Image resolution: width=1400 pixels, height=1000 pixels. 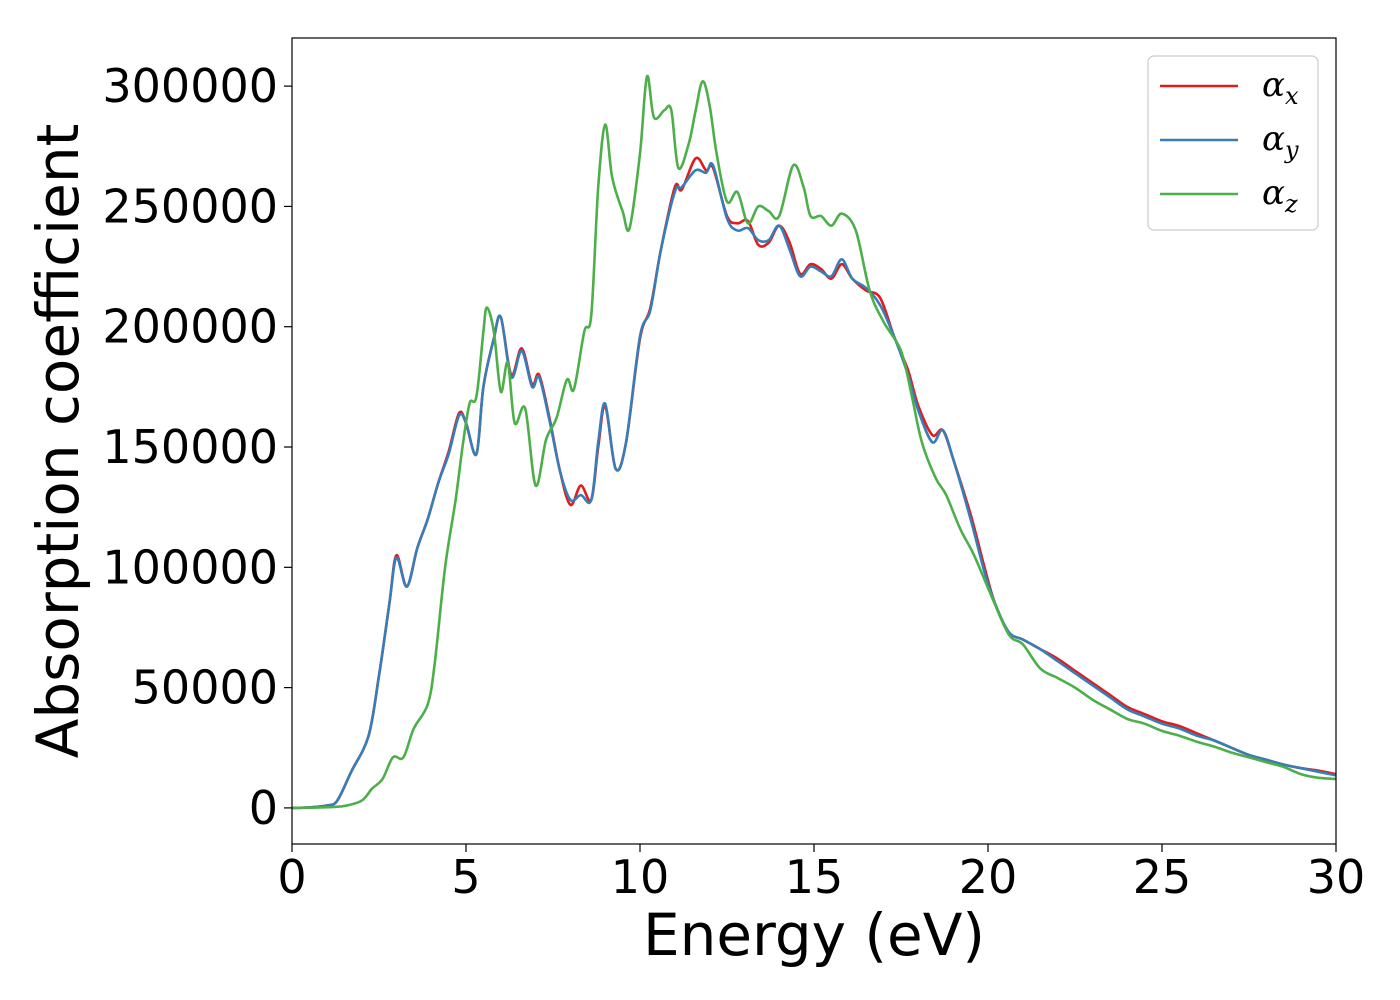 I want to click on y-axis: 0 50000 100000 150000 200000 250000 300000, so click(x=197, y=447).